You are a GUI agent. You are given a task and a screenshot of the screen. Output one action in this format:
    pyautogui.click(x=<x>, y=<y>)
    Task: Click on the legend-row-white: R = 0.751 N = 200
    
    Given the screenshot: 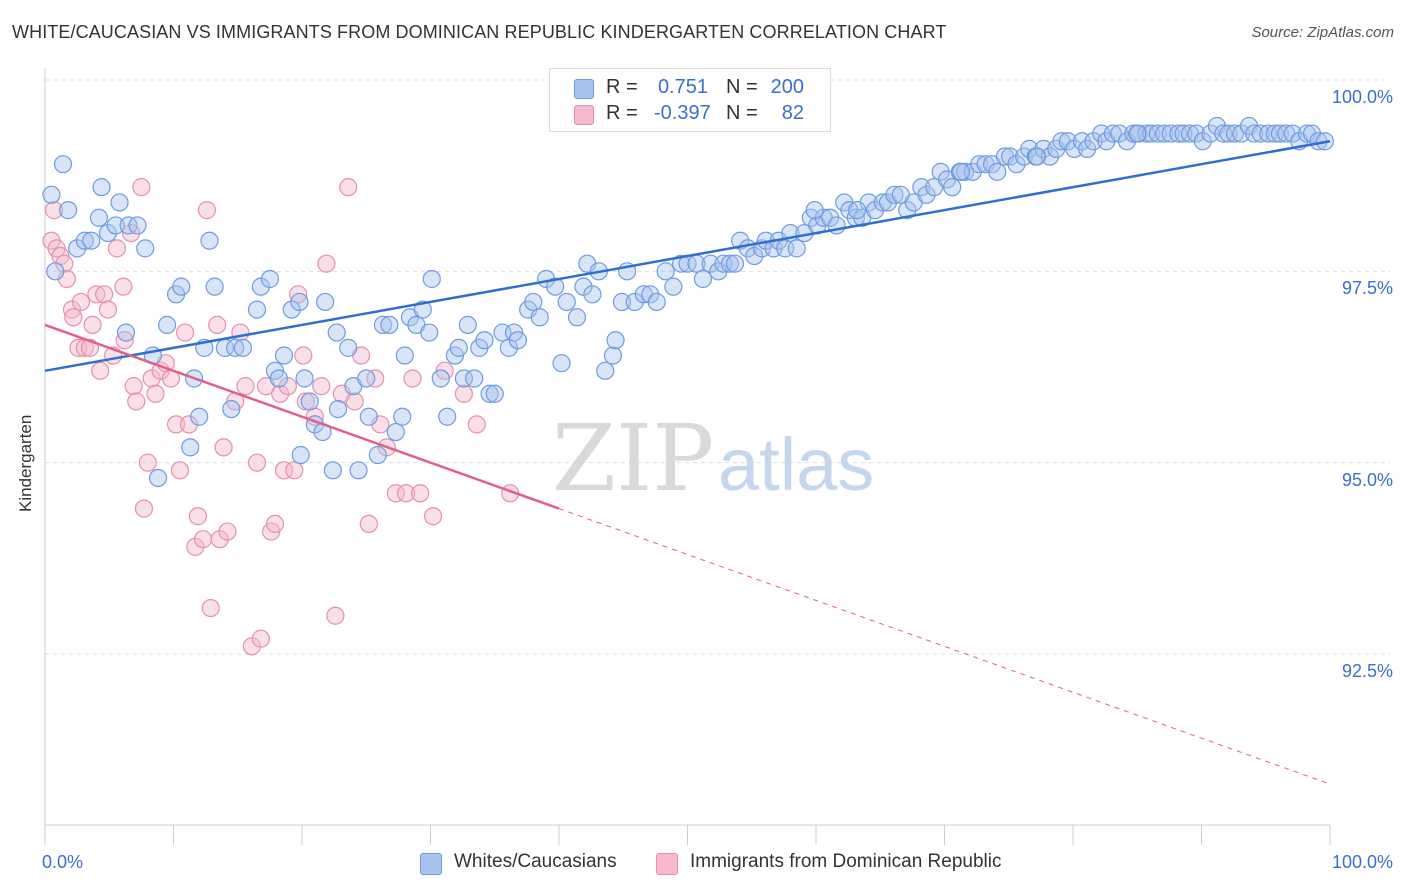 What is the action you would take?
    pyautogui.click(x=690, y=88)
    